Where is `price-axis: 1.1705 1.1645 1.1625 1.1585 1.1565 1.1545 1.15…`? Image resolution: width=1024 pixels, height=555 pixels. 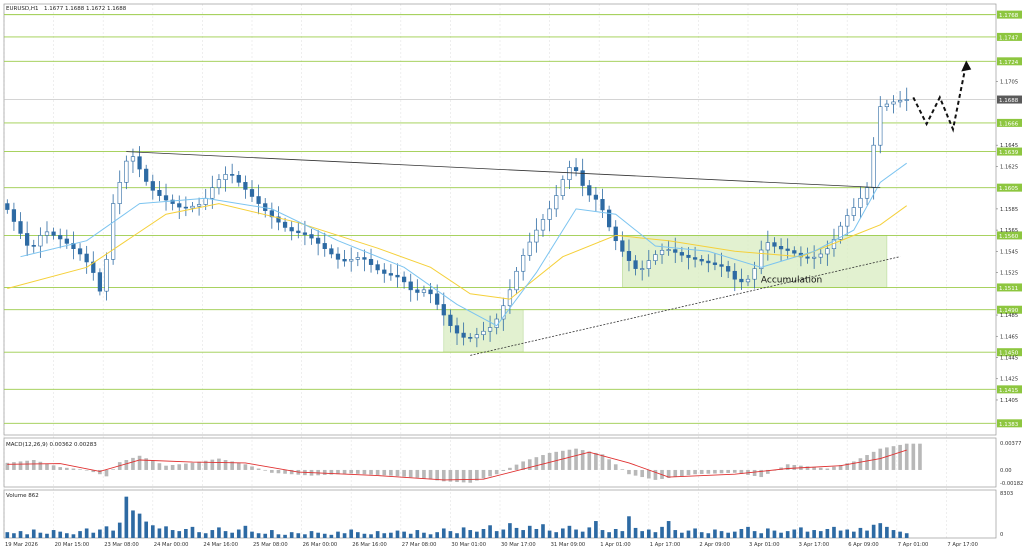
price-axis: 1.1705 1.1645 1.1625 1.1585 1.1565 1.1545 1.15… is located at coordinates (1007, 241).